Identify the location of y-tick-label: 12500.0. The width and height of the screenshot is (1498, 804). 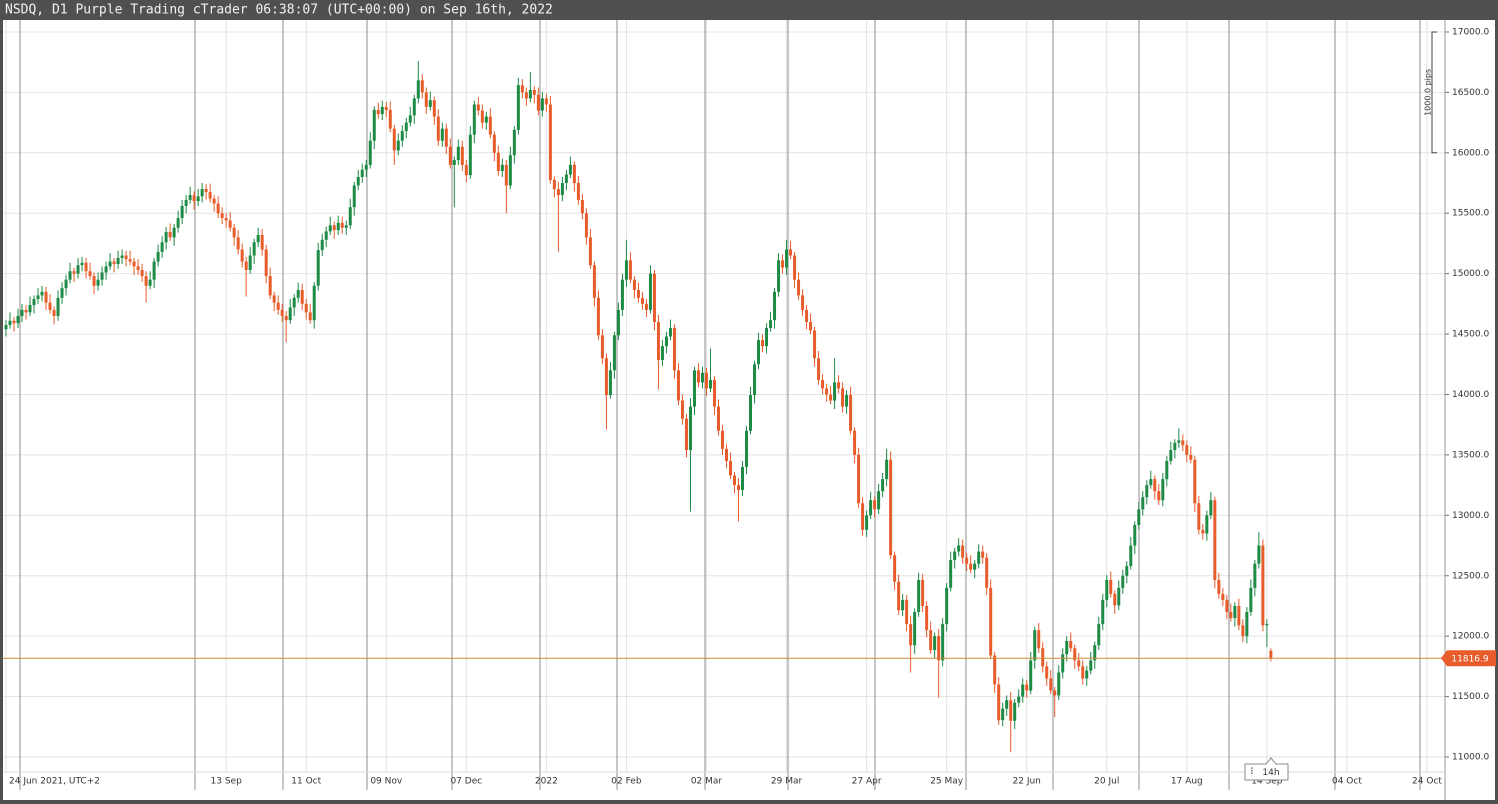
(1470, 576).